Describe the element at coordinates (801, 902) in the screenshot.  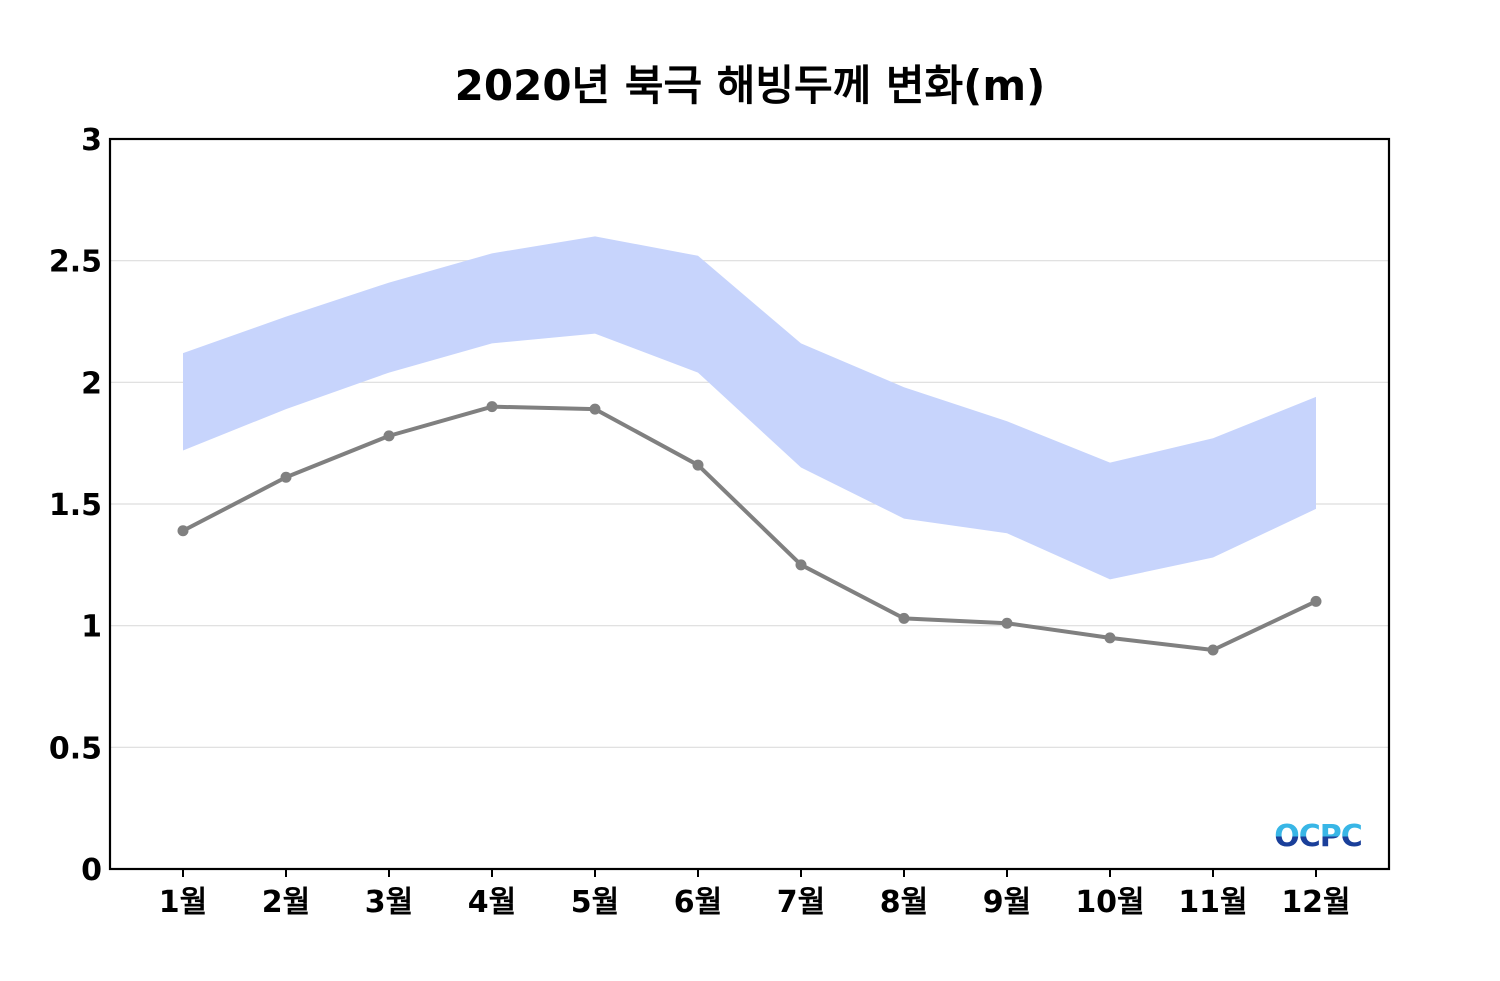
I see `x-tick-label: 7월` at that location.